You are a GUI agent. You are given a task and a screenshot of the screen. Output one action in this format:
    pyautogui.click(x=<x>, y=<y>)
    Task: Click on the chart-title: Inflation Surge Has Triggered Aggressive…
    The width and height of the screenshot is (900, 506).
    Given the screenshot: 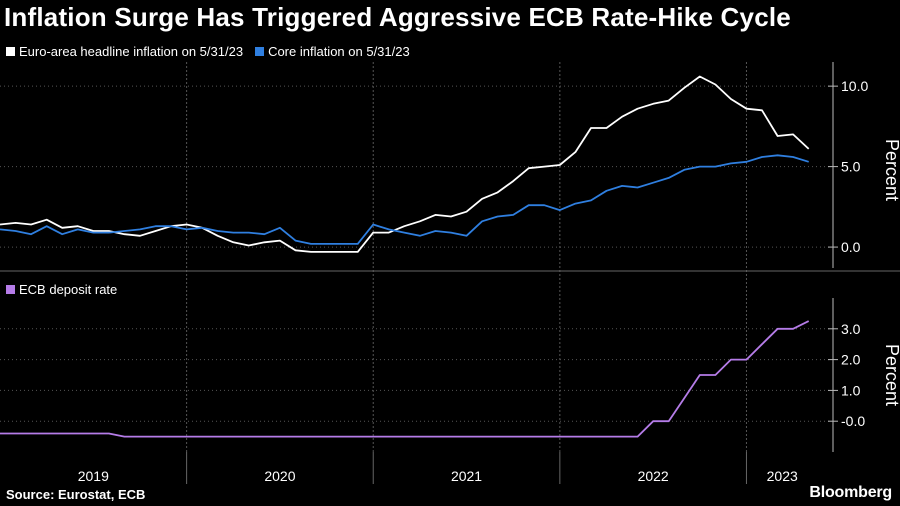 What is the action you would take?
    pyautogui.click(x=397, y=17)
    